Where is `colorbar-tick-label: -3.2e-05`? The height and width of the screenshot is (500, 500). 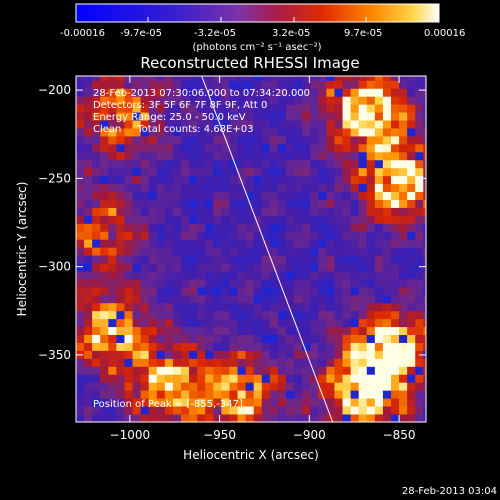 colorbar-tick-label: -3.2e-05 is located at coordinates (215, 33).